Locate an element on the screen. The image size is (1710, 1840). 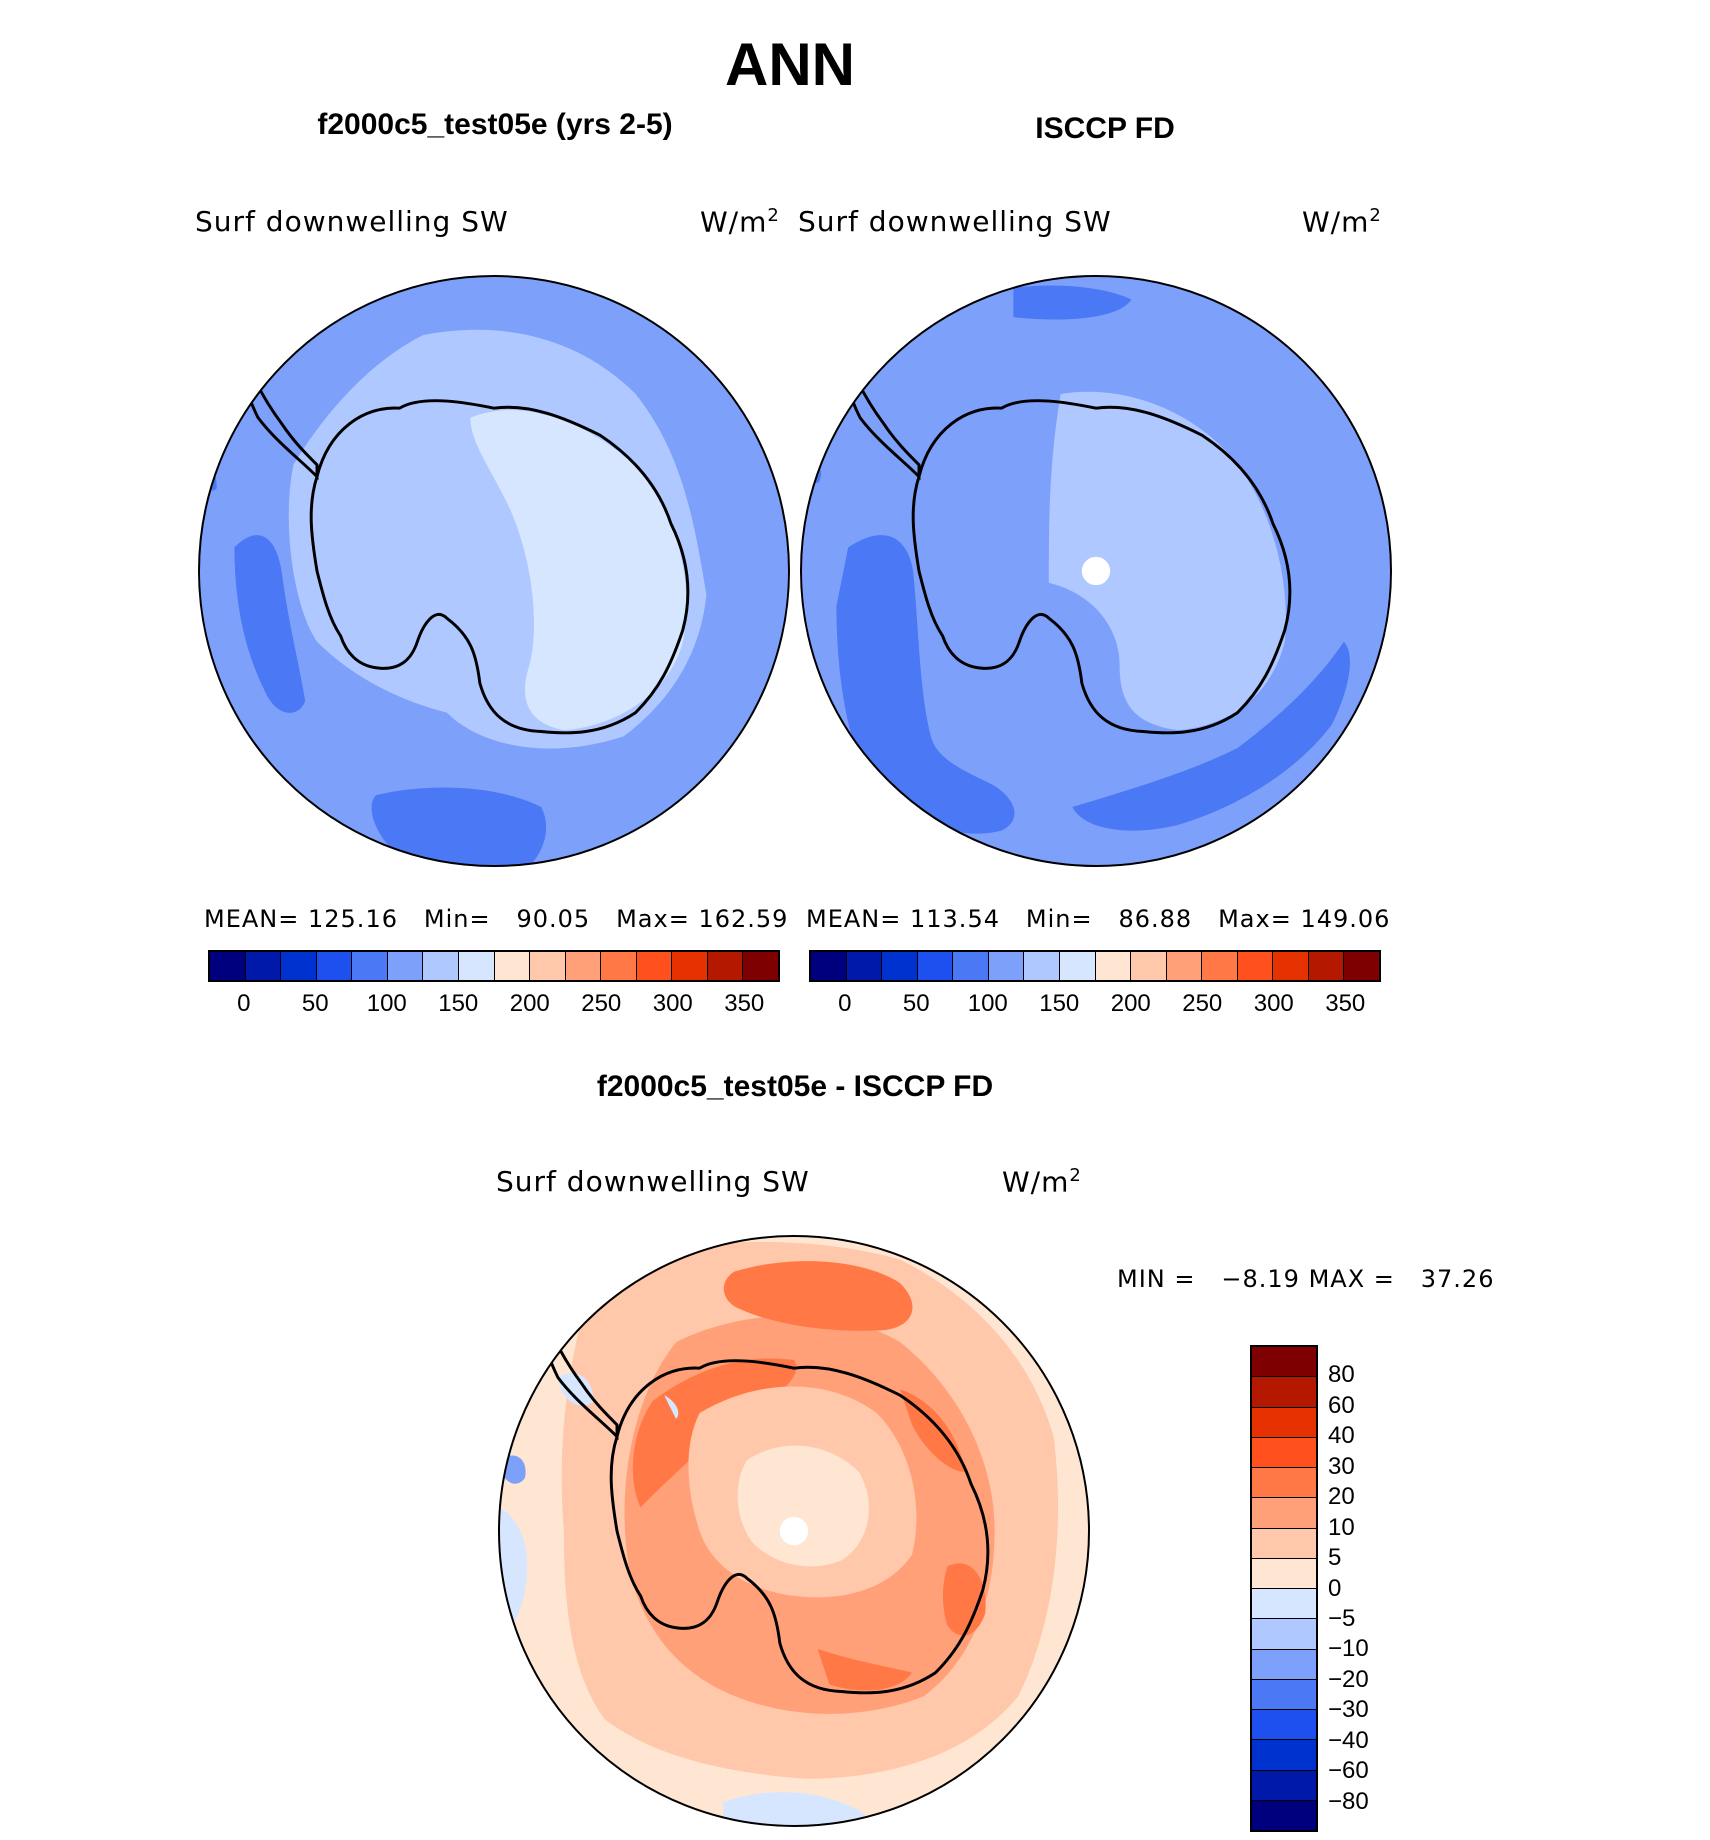
panel2-colorbar-tick-label: 300 is located at coordinates (1273, 1003).